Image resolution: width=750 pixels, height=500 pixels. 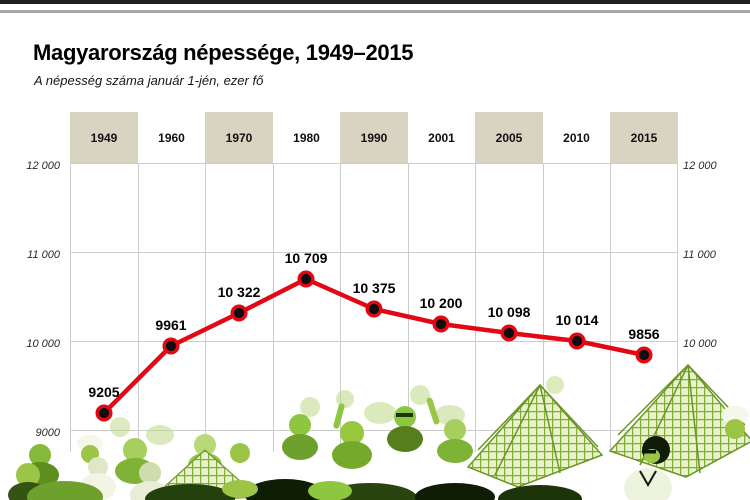 What do you see at coordinates (644, 334) in the screenshot?
I see `value-label-2015: 9856` at bounding box center [644, 334].